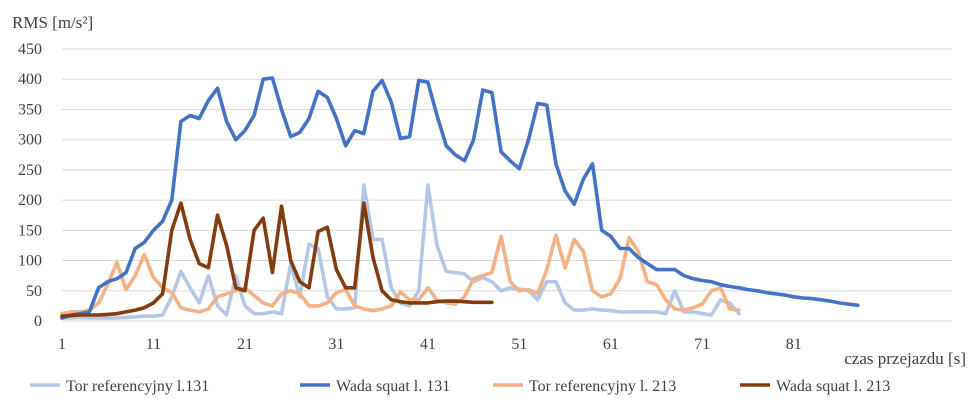 The height and width of the screenshot is (401, 969). I want to click on y-tick-label: 0, so click(38, 321).